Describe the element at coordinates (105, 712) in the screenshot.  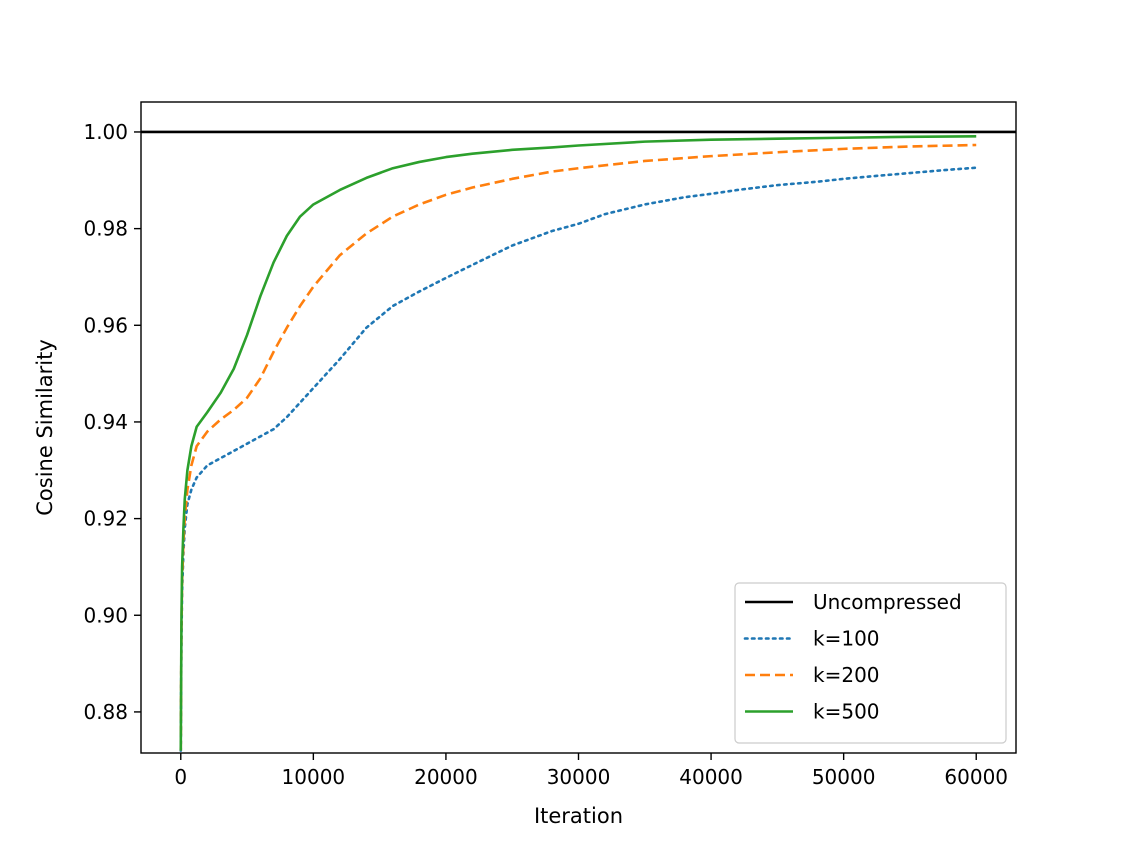
I see `y-tick-label: 0.88` at that location.